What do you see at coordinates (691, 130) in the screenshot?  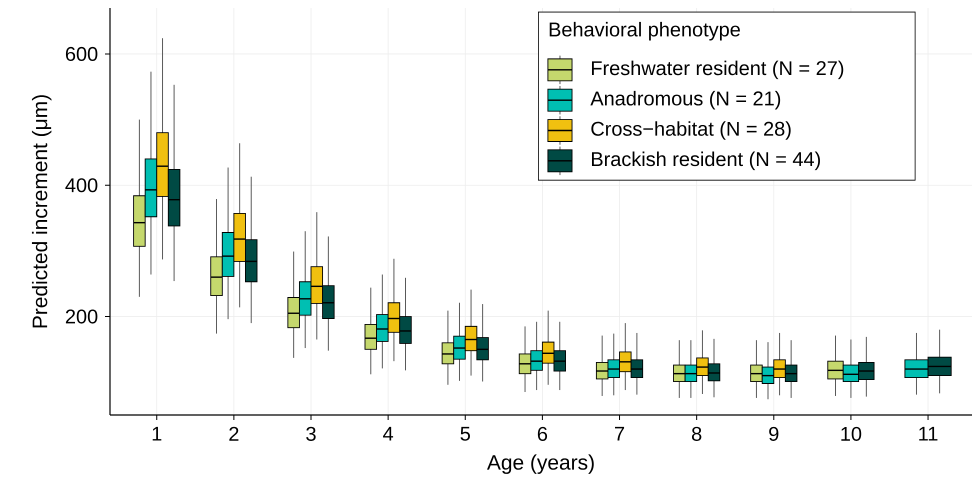 I see `legend-label: Cross−habitat (N = 28)` at bounding box center [691, 130].